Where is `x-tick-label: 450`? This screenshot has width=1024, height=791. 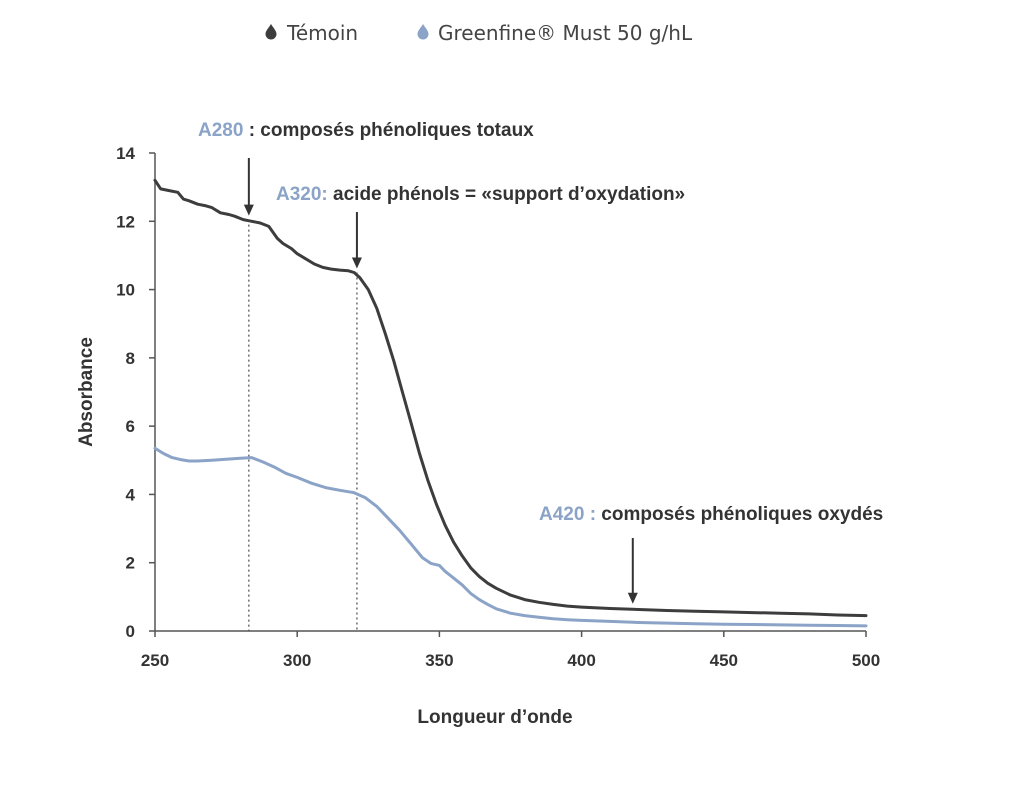 x-tick-label: 450 is located at coordinates (724, 660).